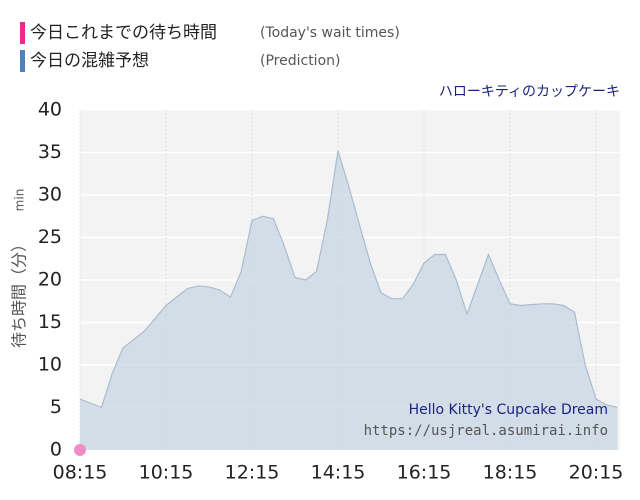 This screenshot has width=640, height=500. Describe the element at coordinates (508, 410) in the screenshot. I see `watermark: Hello Kitty's Cupcake Dream` at that location.